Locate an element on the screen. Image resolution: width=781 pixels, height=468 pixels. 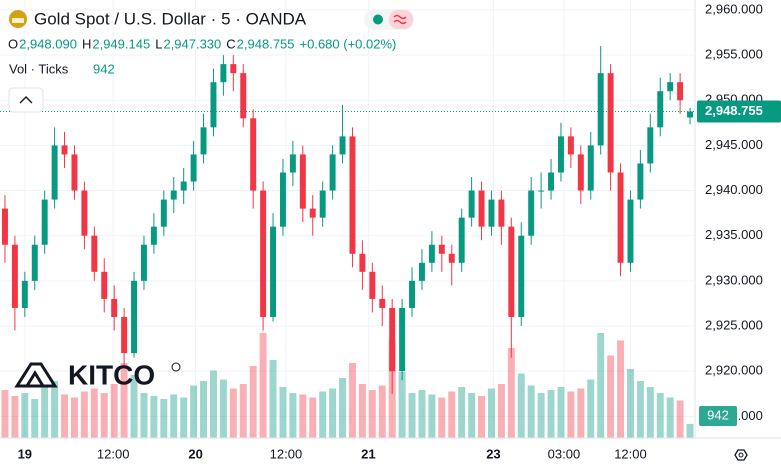
settings-dot is located at coordinates (741, 455).